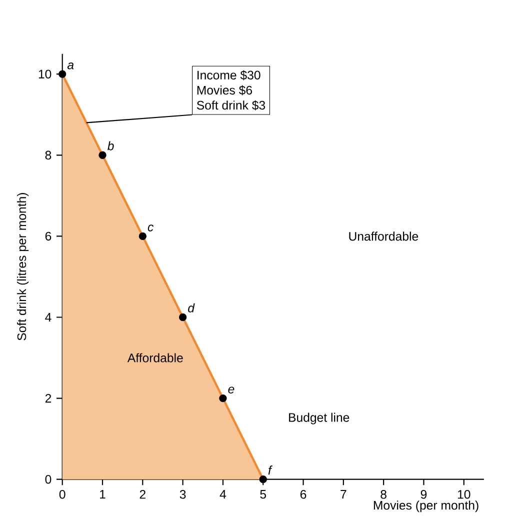 The image size is (522, 530). I want to click on annotation: d, so click(191, 307).